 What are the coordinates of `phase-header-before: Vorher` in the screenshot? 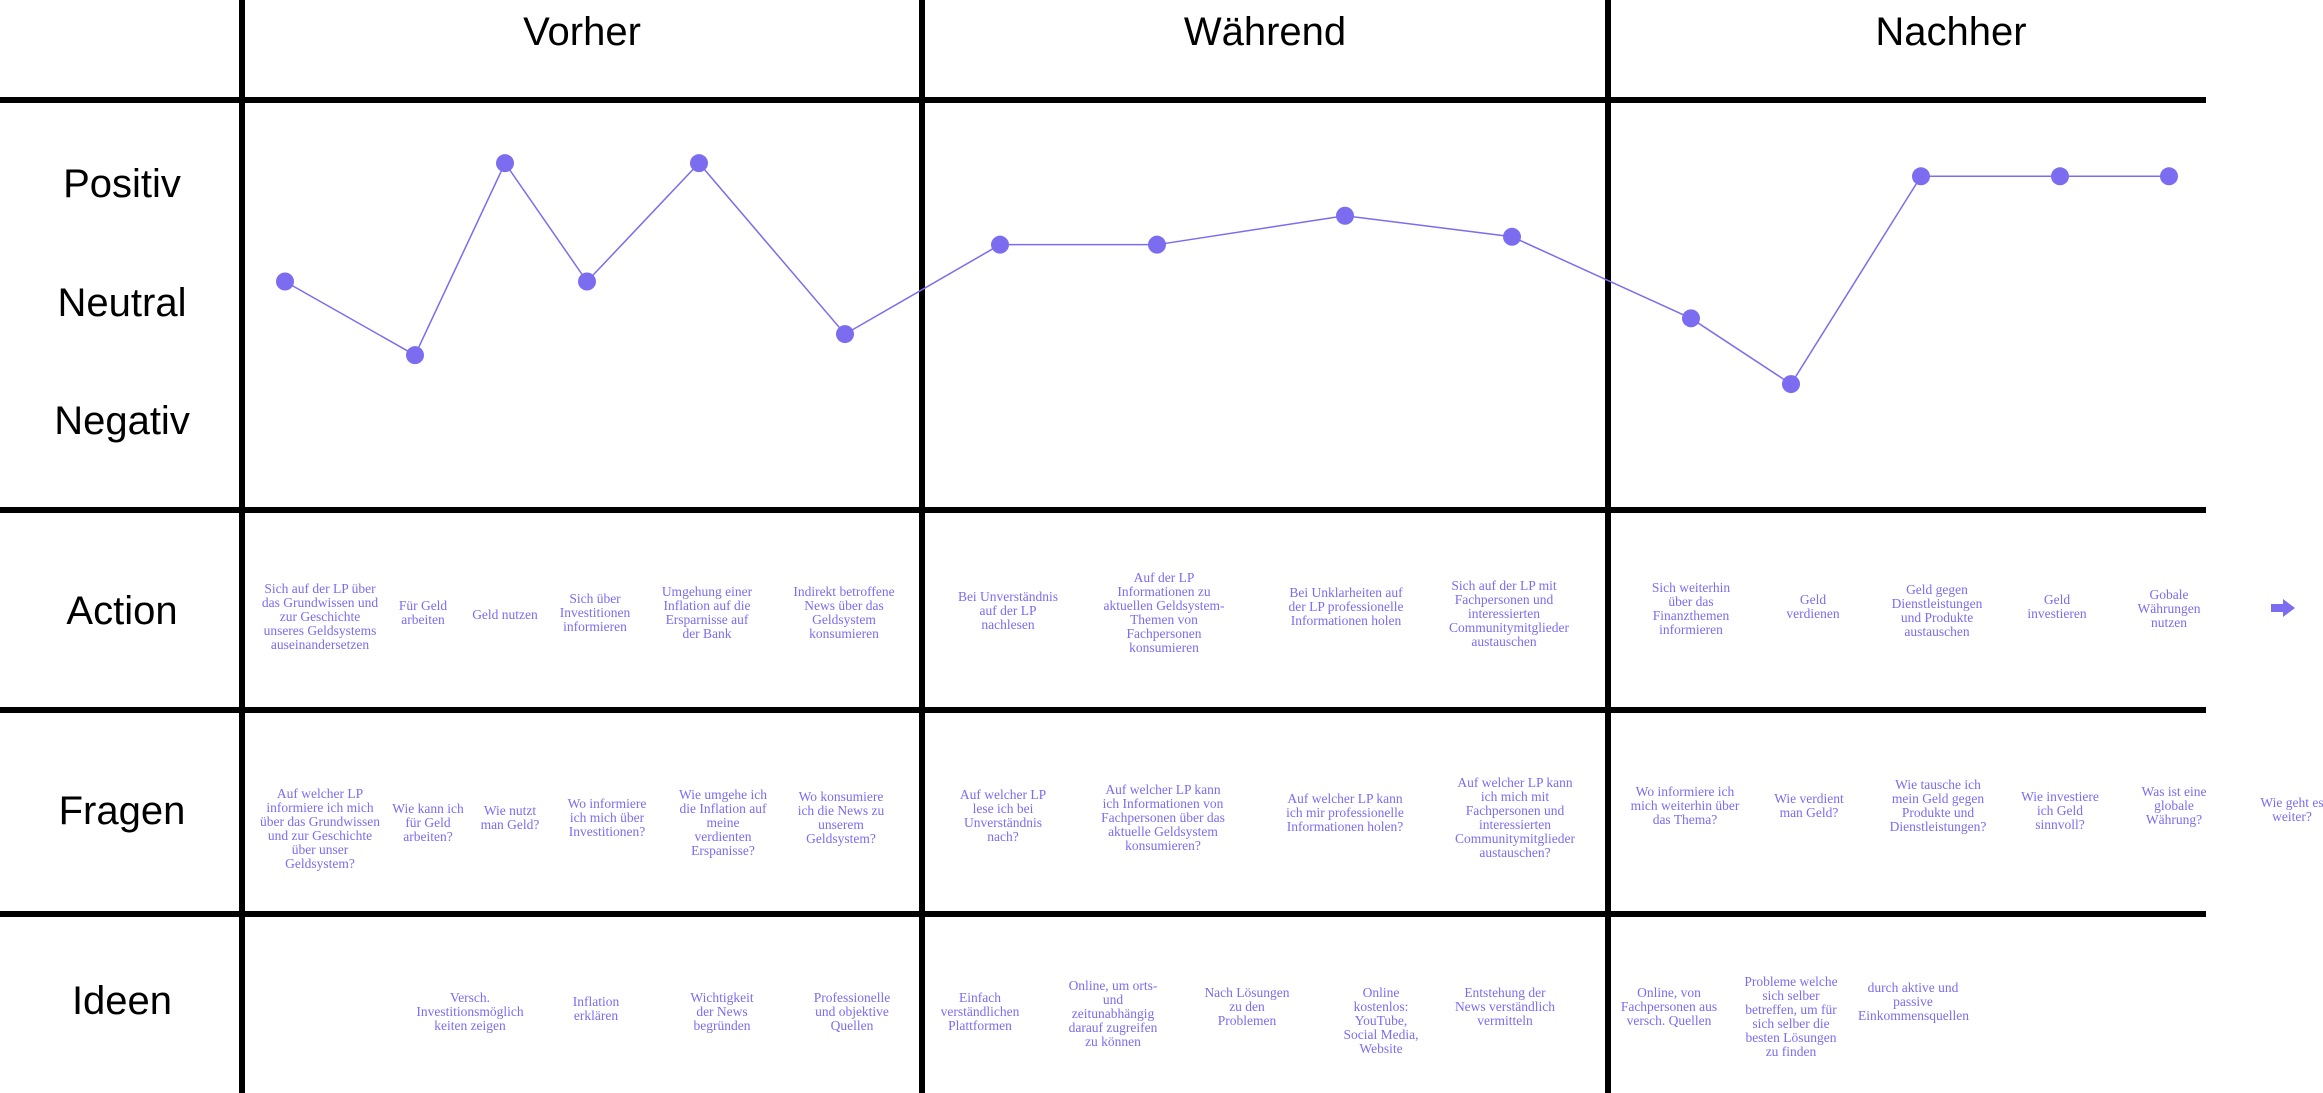 It's located at (582, 32).